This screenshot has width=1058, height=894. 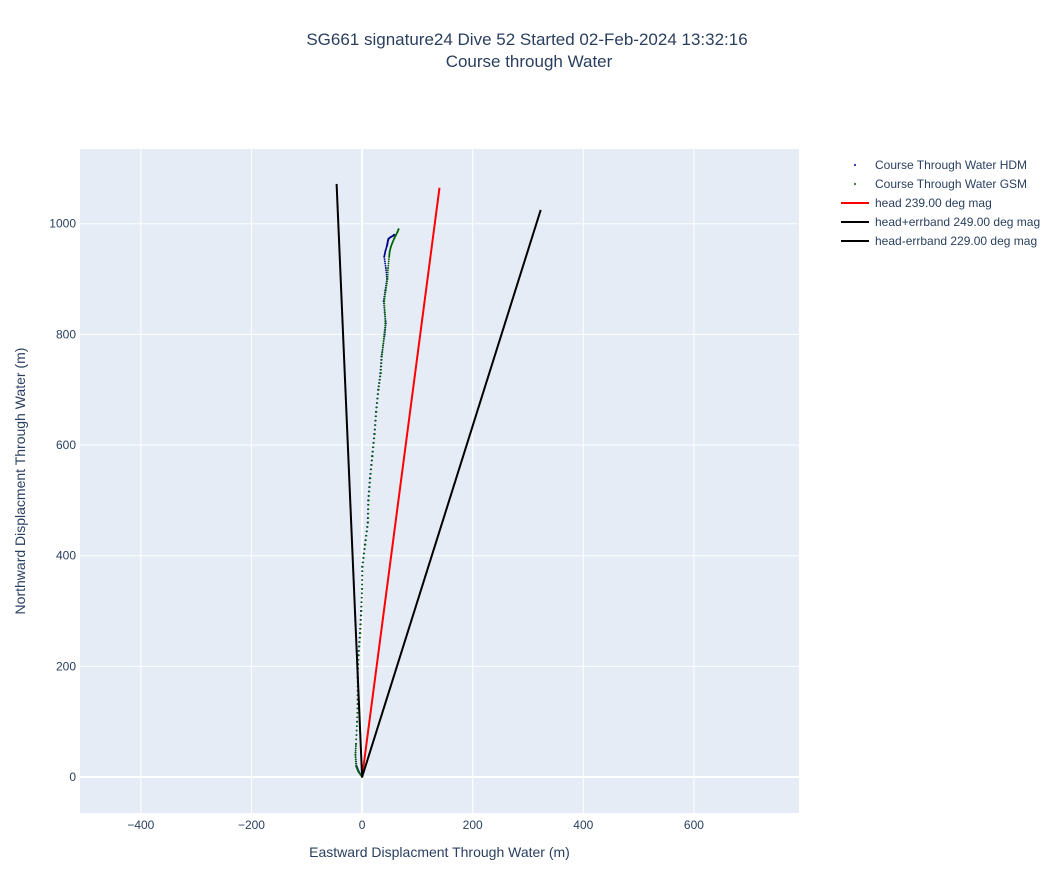 What do you see at coordinates (439, 852) in the screenshot?
I see `x-axis-title: Eastward Displacment Through Water (m)` at bounding box center [439, 852].